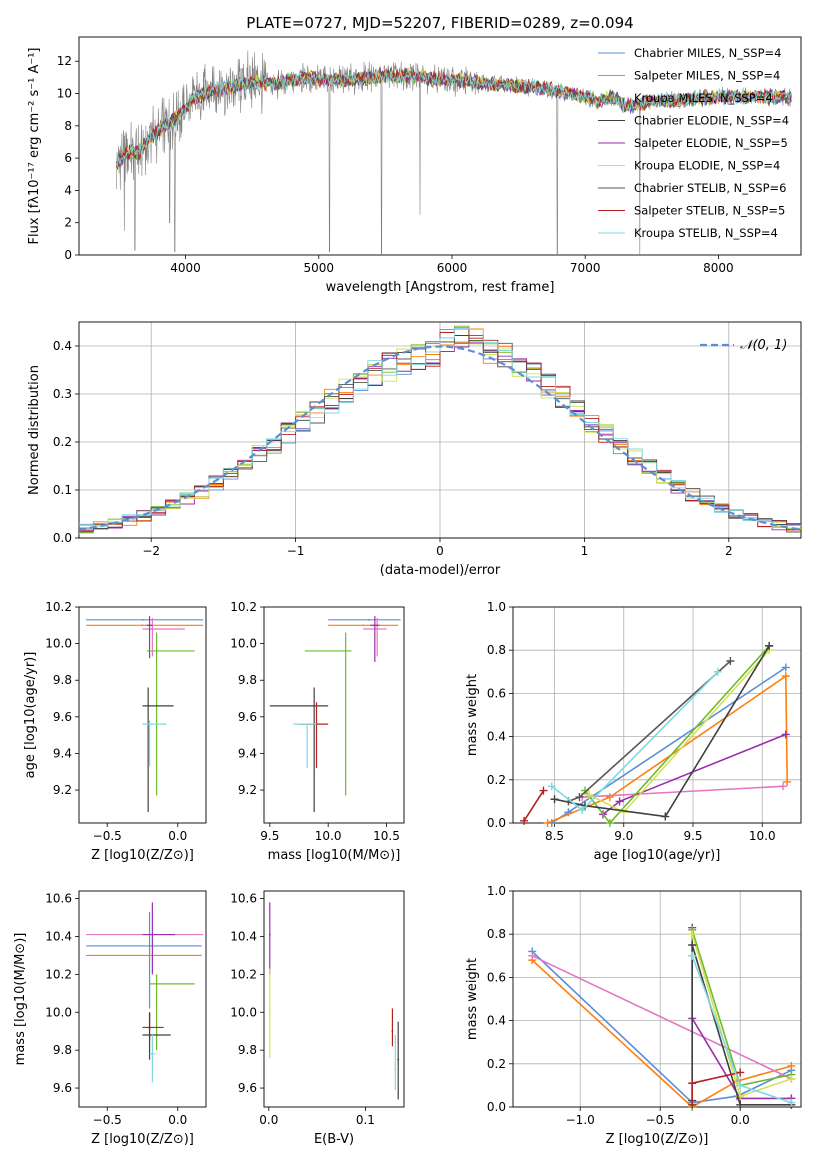  I want to click on y-axis-label: Flux [fλ10⁻¹⁷ erg cm⁻² s⁻¹ A⁻¹], so click(34, 146).